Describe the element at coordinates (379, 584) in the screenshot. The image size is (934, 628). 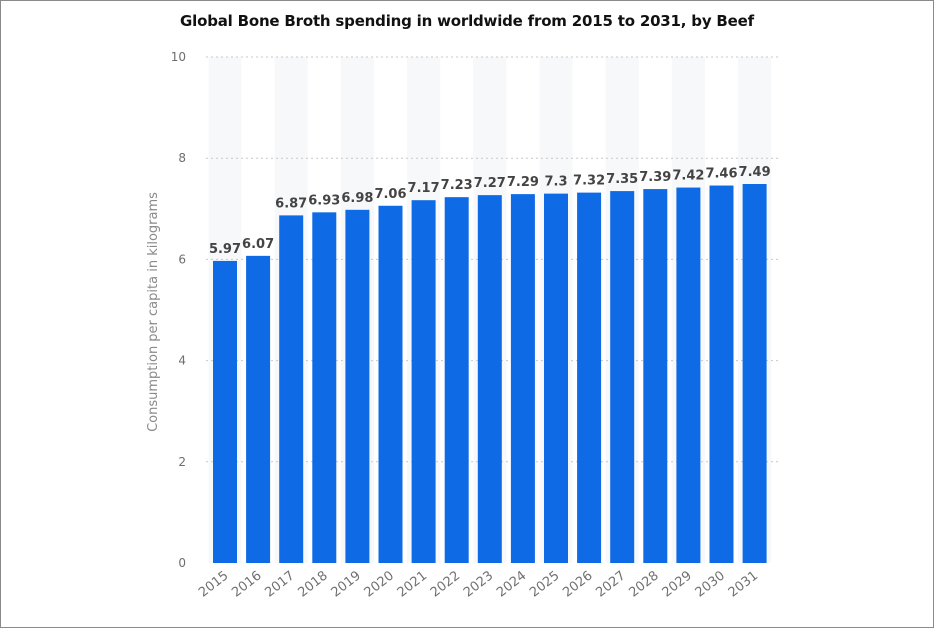
I see `x-tick-label: 2020` at that location.